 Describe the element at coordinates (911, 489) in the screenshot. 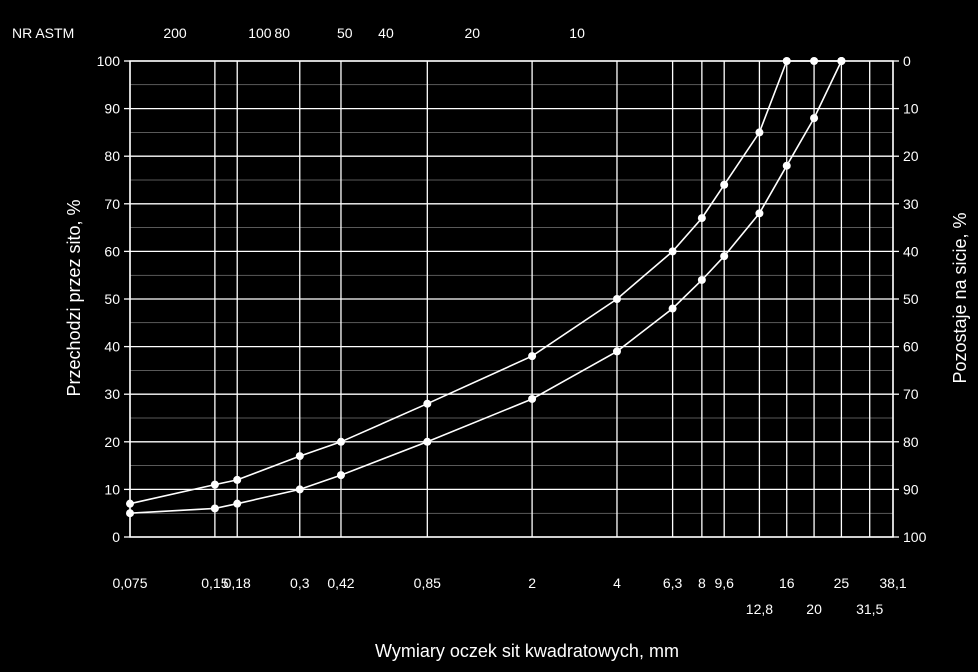

I see `y-tick-label-right: 90` at that location.